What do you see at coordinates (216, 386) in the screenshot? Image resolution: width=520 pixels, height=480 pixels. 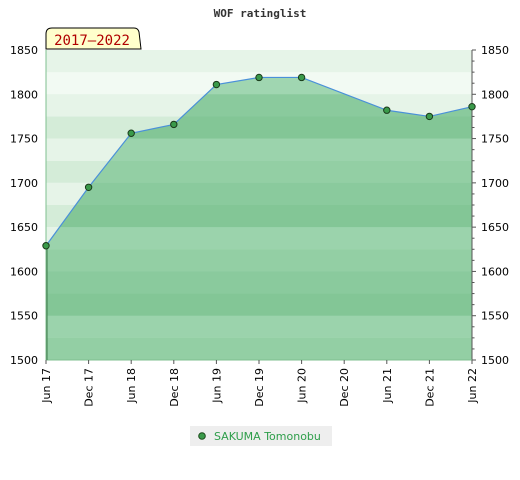 I see `x-tick-label: Jun 19` at bounding box center [216, 386].